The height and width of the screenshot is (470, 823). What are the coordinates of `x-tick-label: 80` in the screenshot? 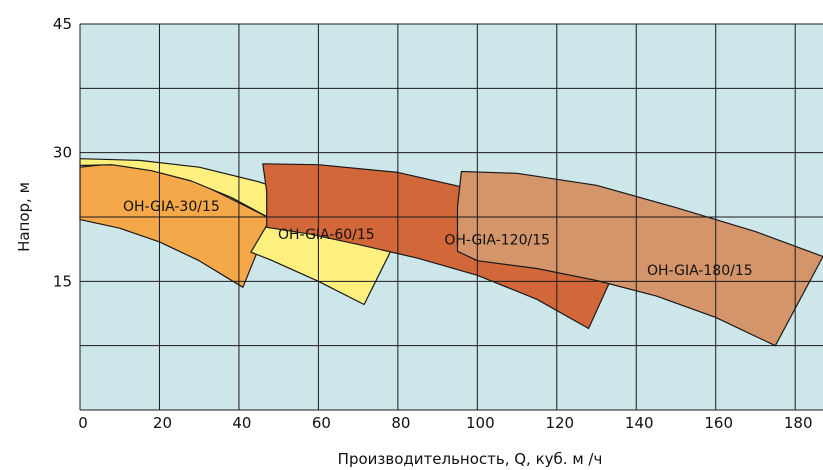 It's located at (400, 423).